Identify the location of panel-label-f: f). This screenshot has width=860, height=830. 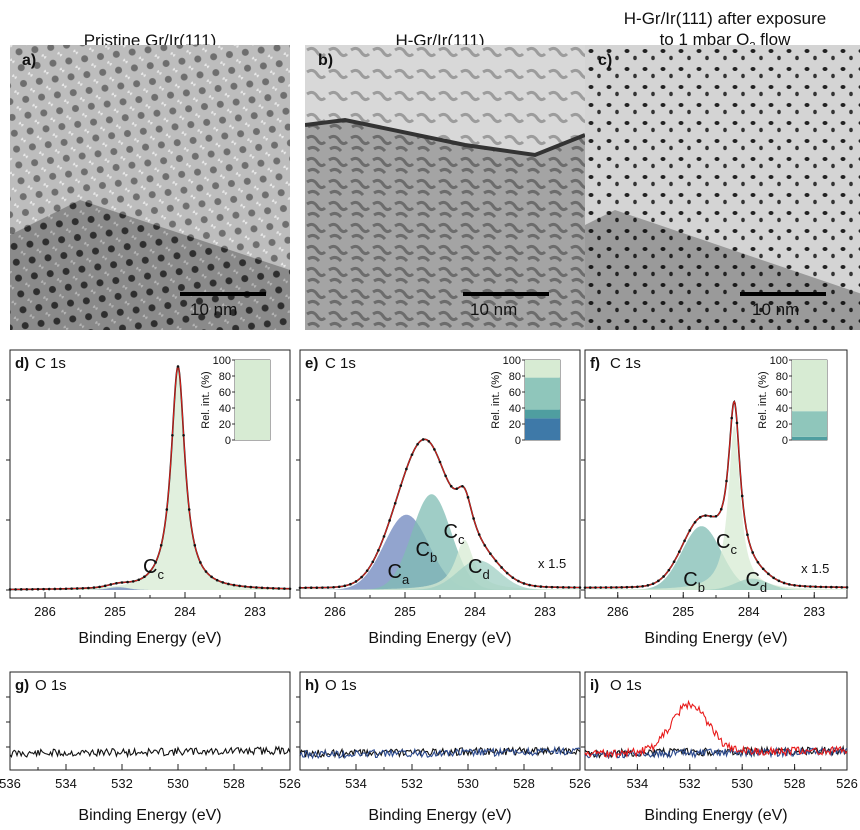
(595, 363).